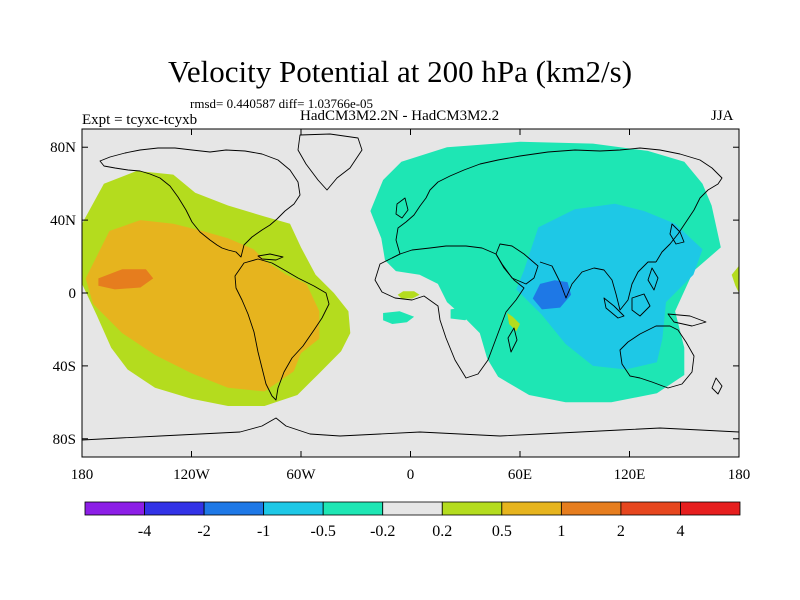 The width and height of the screenshot is (800, 600). What do you see at coordinates (400, 71) in the screenshot?
I see `chart-title: Velocity Potential at 200 hPa (km2/s)` at bounding box center [400, 71].